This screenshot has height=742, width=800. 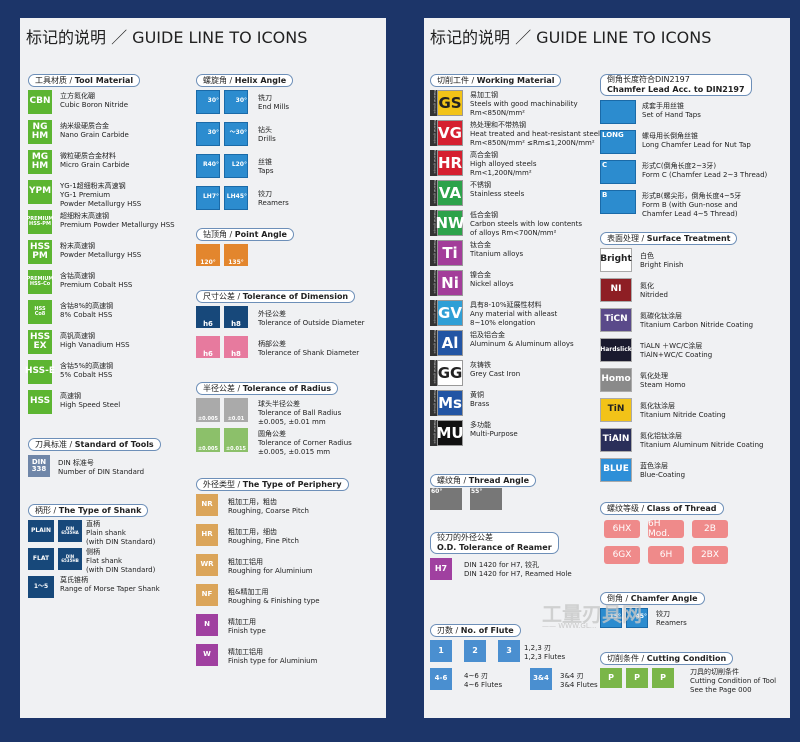 What do you see at coordinates (207, 625) in the screenshot?
I see `periphery-icon: N` at bounding box center [207, 625].